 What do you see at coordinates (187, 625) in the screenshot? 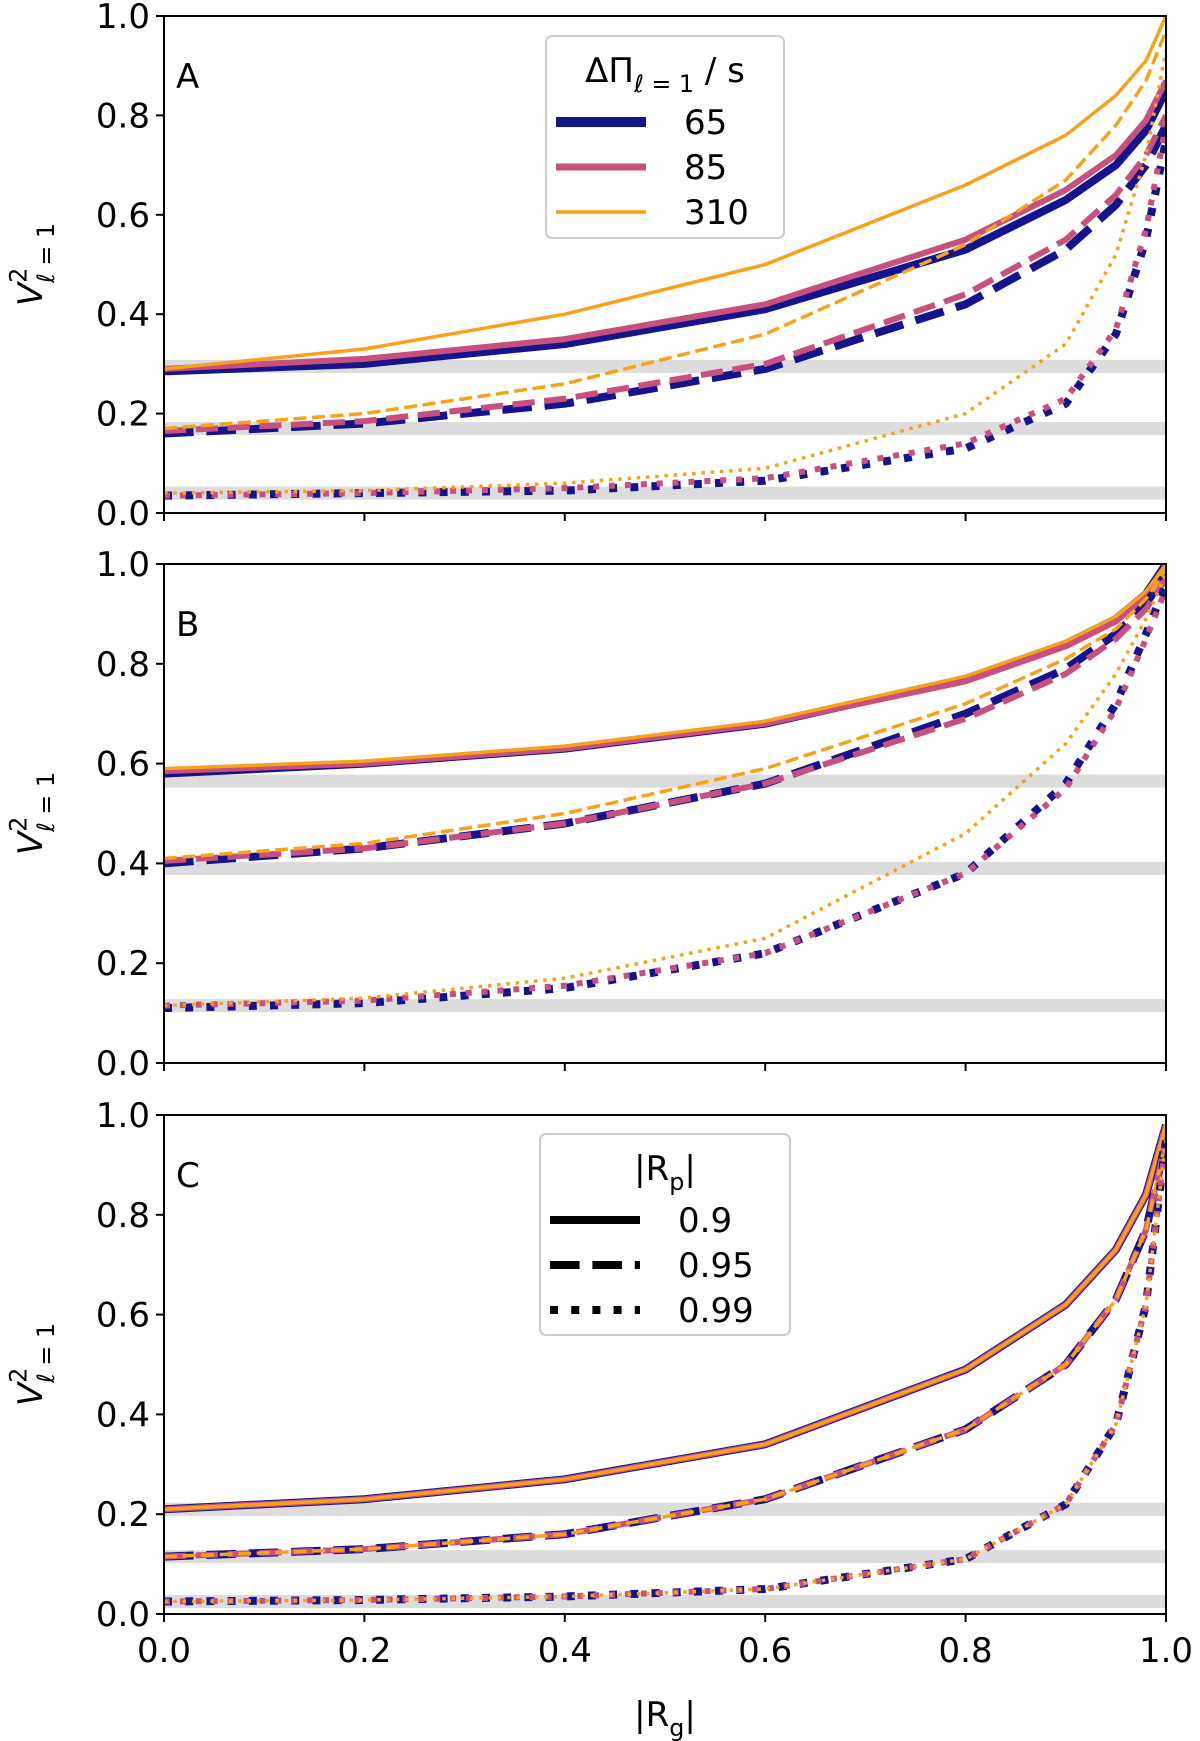
I see `panel-label: B` at bounding box center [187, 625].